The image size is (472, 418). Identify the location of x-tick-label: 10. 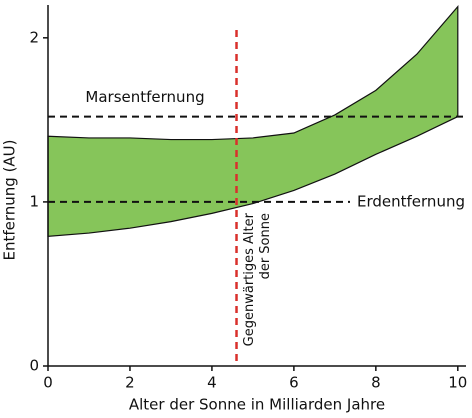
(457, 383).